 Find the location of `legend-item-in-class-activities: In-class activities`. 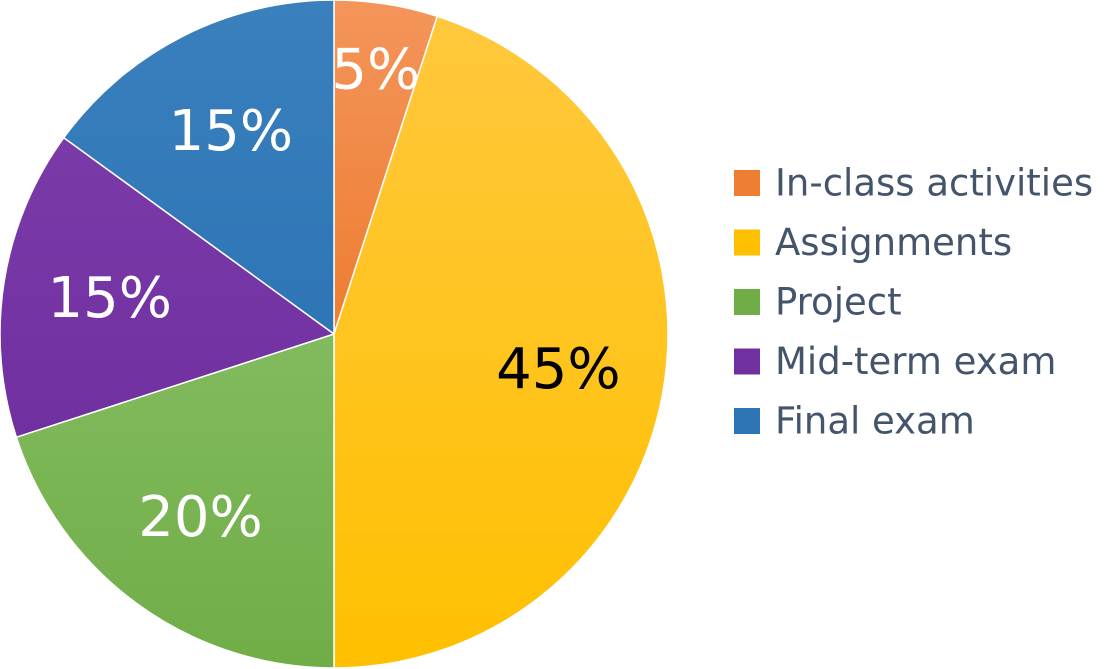

legend-item-in-class-activities: In-class activities is located at coordinates (913, 183).